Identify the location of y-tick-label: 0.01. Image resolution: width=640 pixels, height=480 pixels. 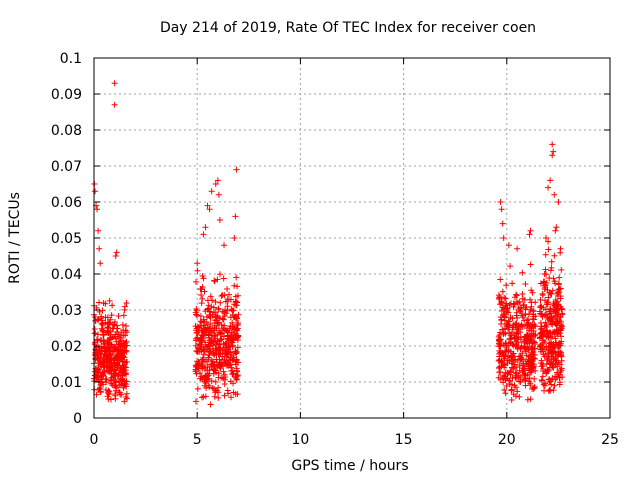
(66, 383).